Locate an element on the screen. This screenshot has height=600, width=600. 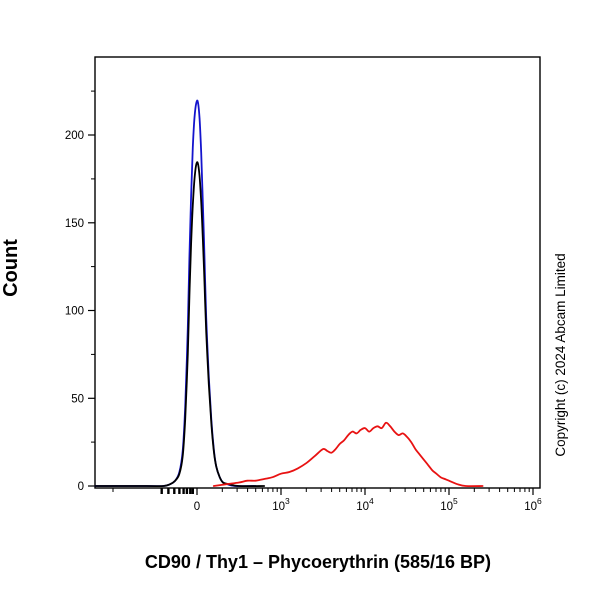
x-tick-label: 10⁵ is located at coordinates (449, 504).